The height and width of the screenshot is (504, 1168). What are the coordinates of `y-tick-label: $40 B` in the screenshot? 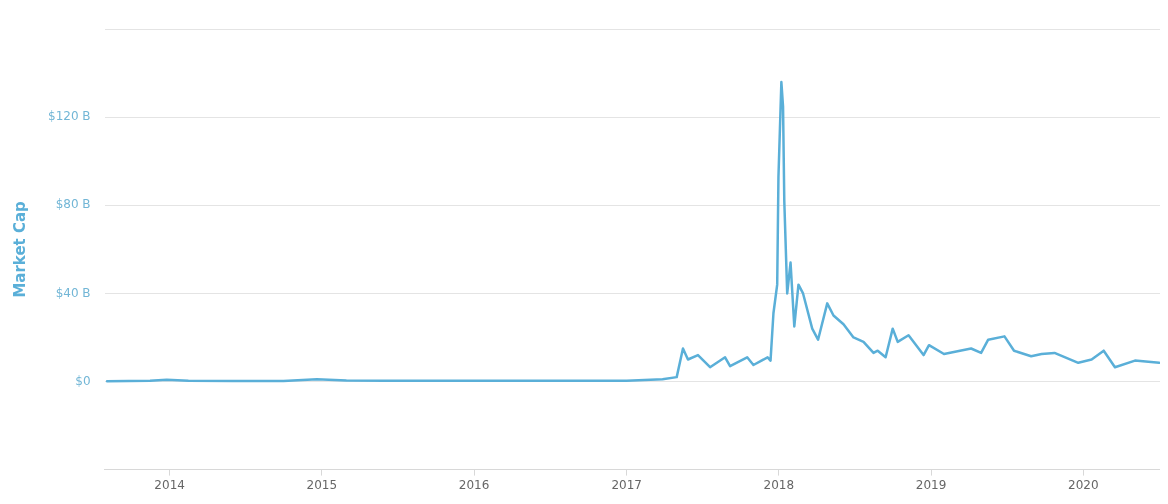 It's located at (73, 292).